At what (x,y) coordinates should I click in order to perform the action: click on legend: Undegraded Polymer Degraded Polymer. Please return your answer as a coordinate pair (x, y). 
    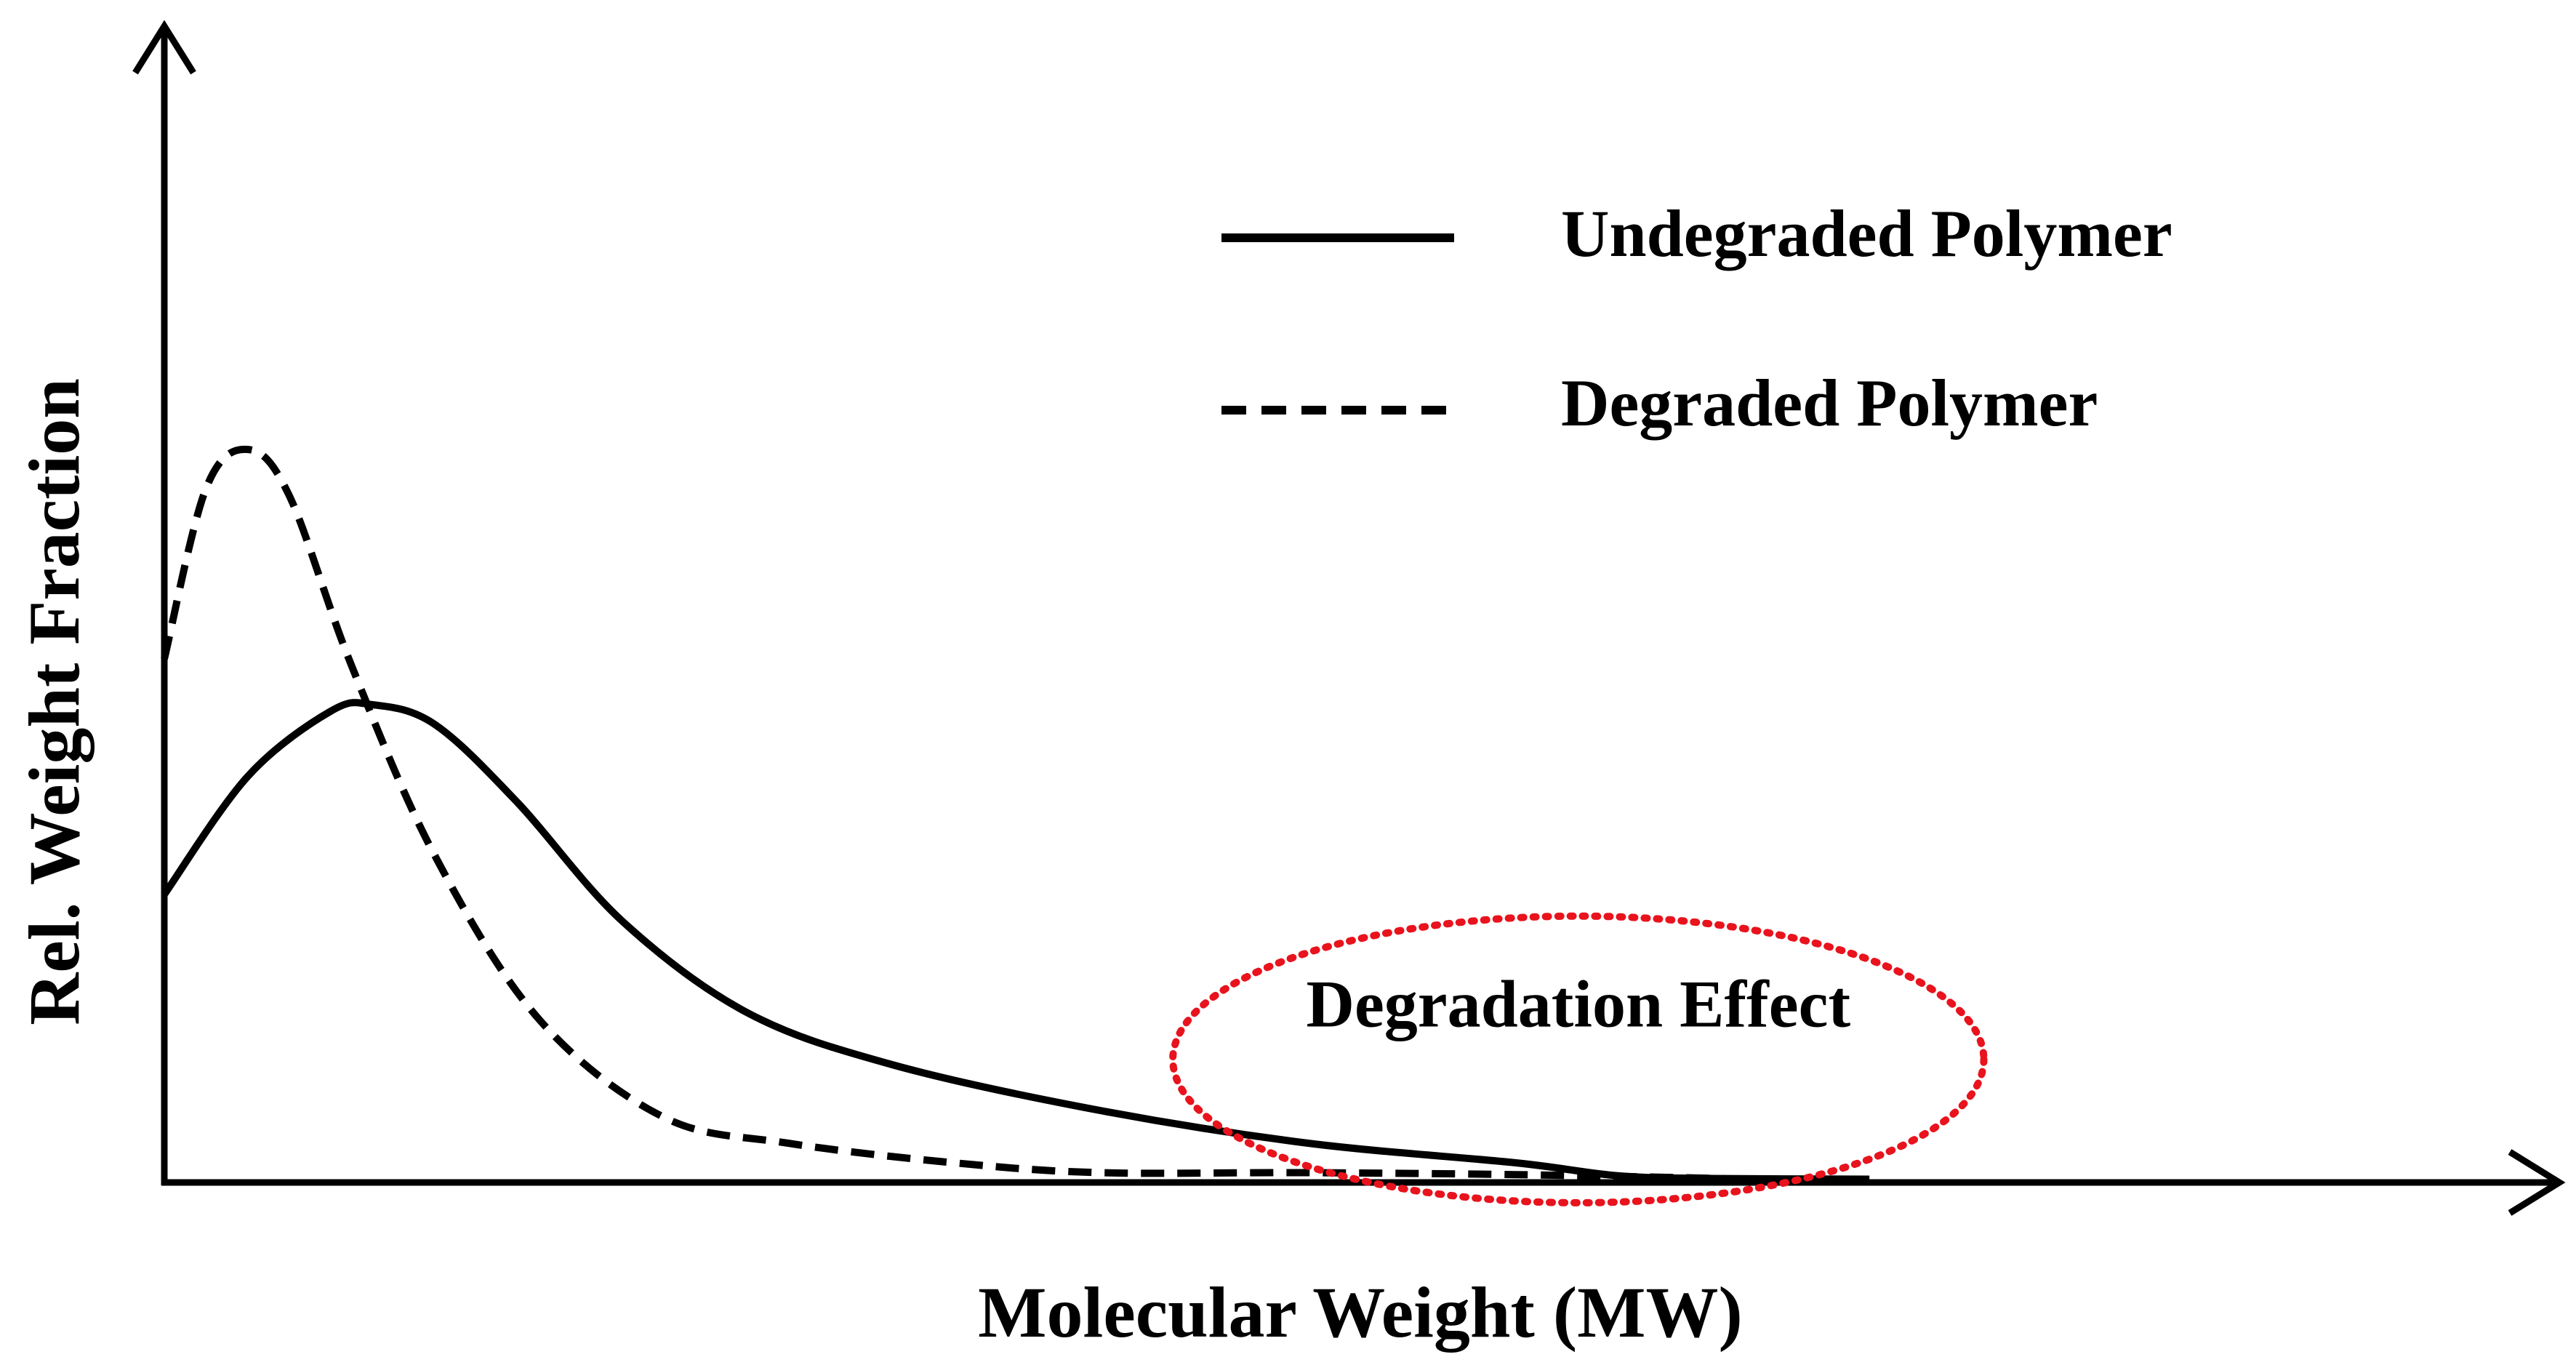
    Looking at the image, I should click on (1696, 318).